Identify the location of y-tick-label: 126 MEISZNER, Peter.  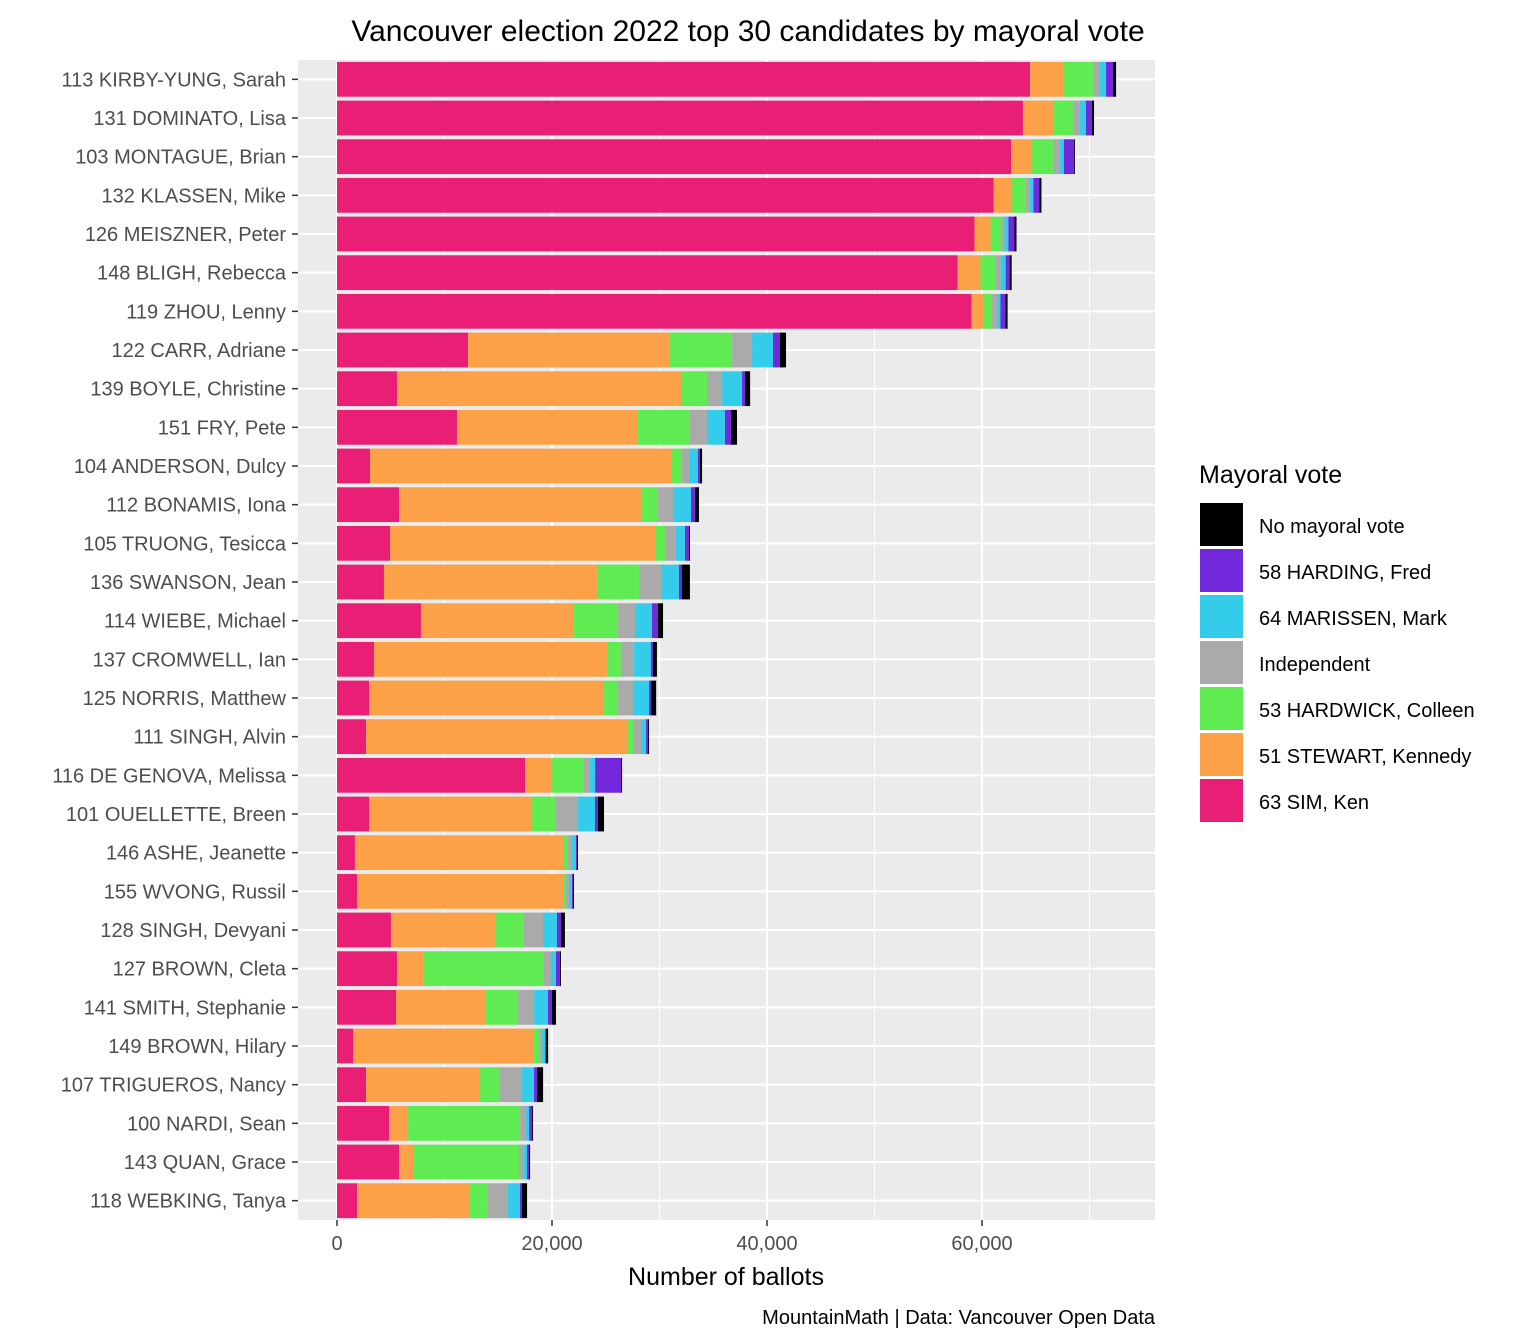
(186, 235).